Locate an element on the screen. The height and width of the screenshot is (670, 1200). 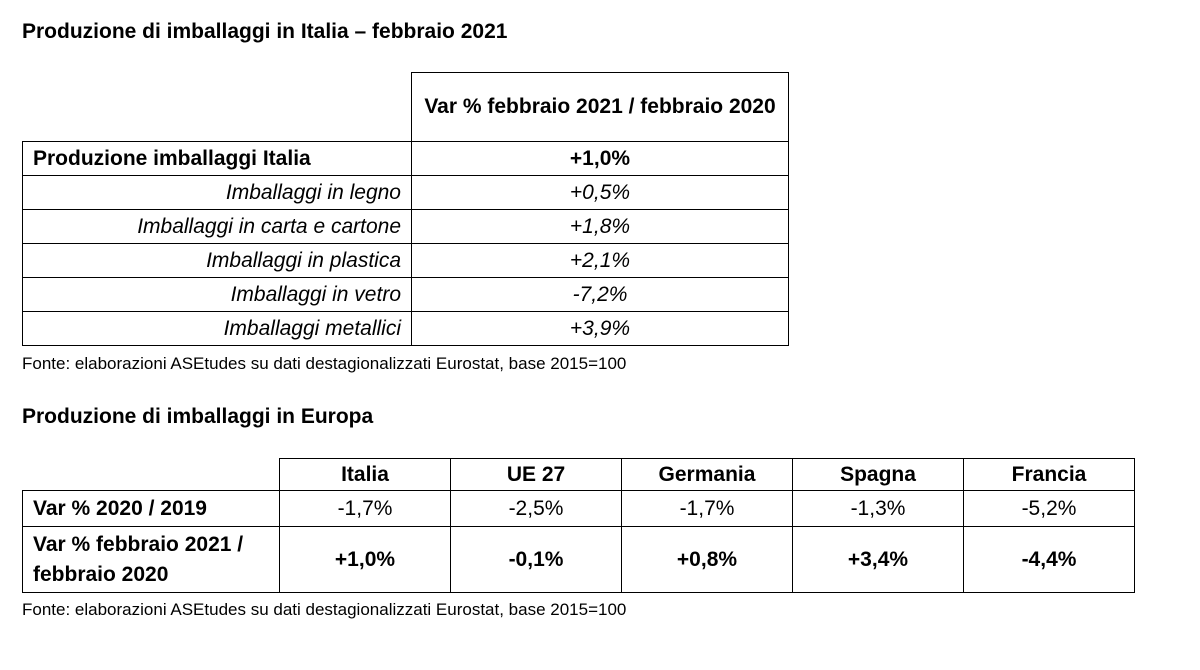
table-row: Imballaggi metallici +3,9% is located at coordinates (405, 328).